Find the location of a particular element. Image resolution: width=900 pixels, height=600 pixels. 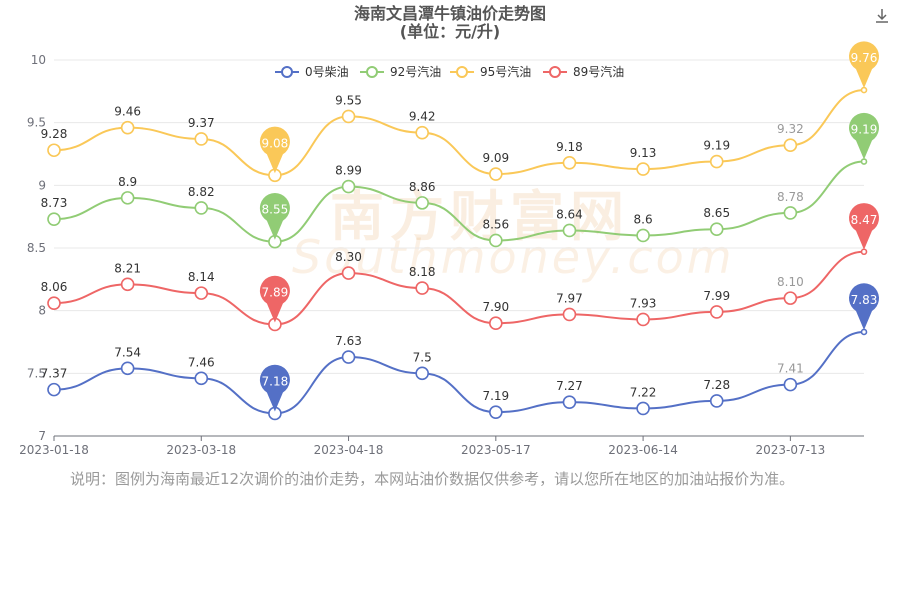

data-label: 8.9 is located at coordinates (127, 182).